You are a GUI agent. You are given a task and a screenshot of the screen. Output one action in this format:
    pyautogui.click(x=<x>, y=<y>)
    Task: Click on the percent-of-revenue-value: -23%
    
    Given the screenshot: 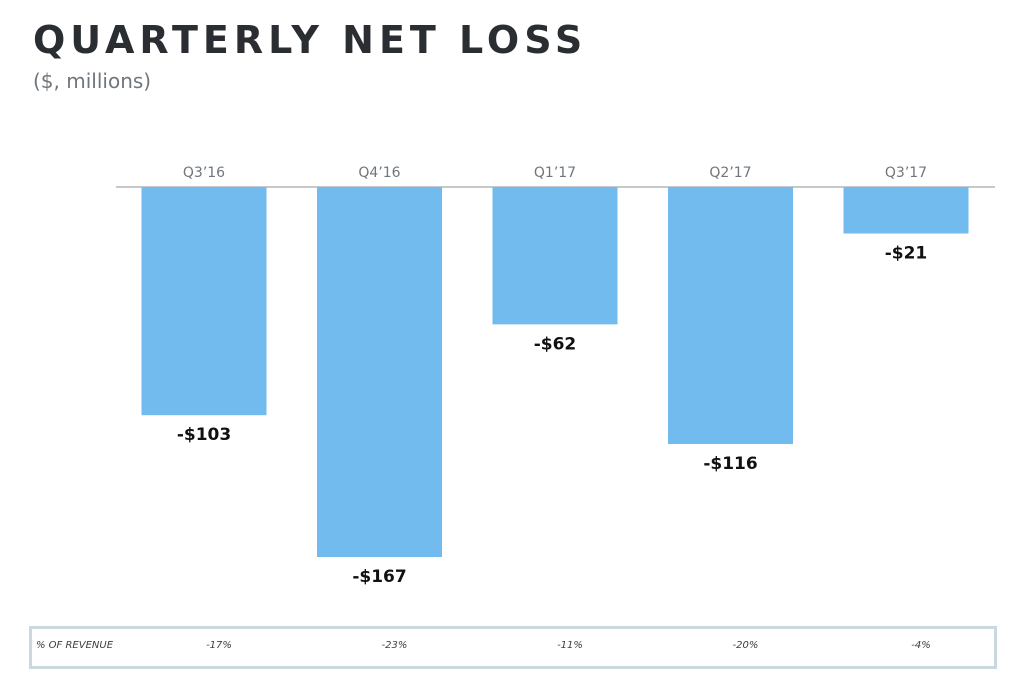 What is the action you would take?
    pyautogui.click(x=394, y=645)
    